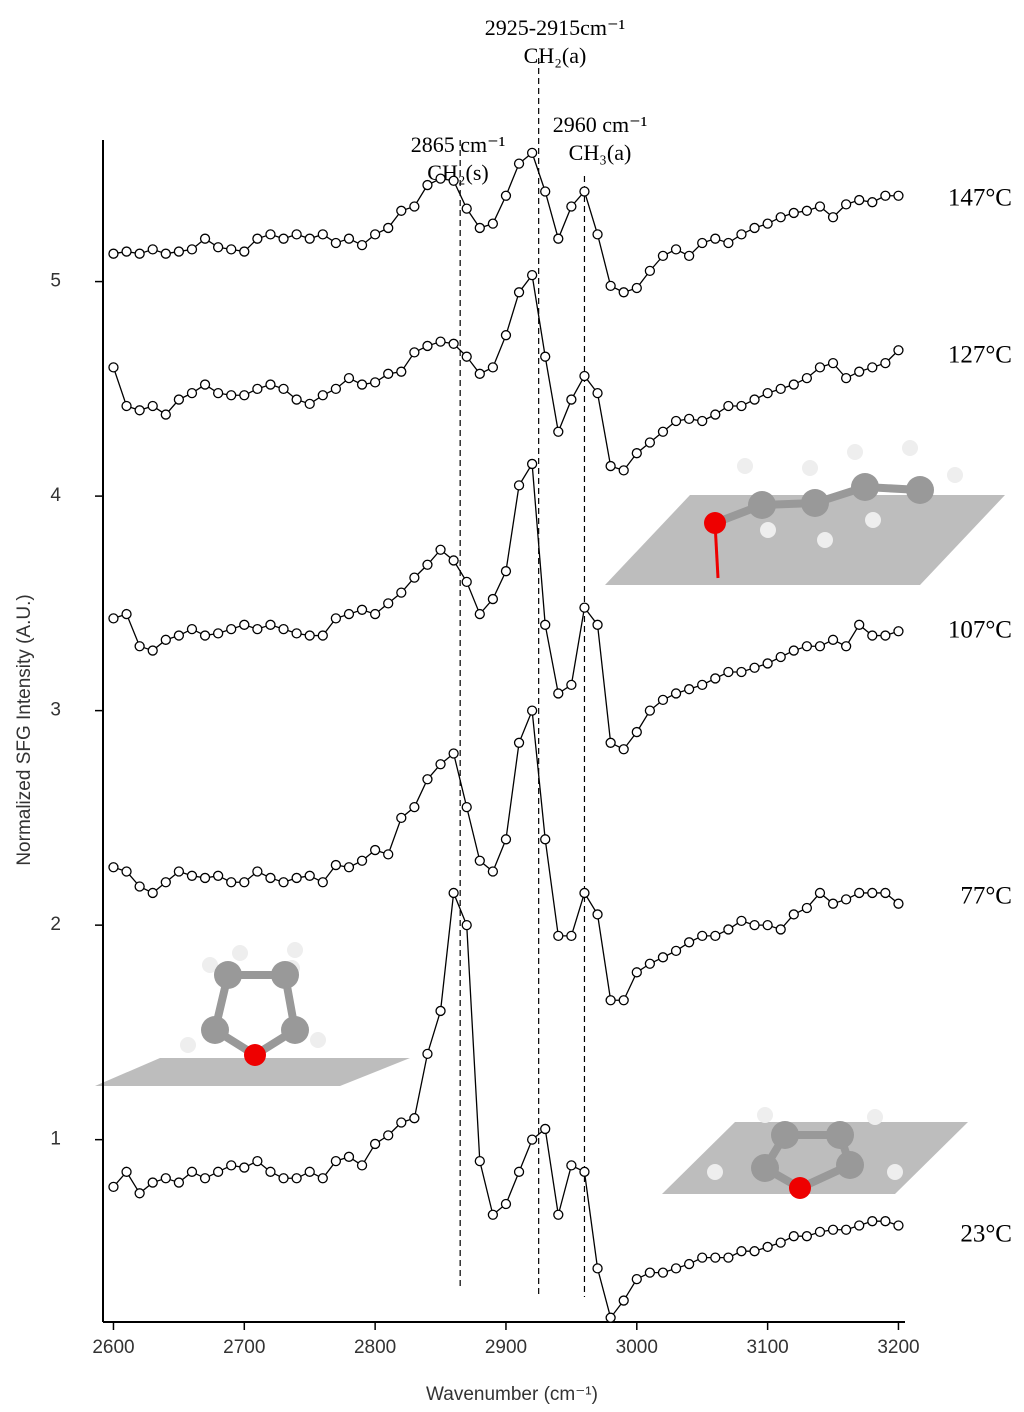  I want to click on x-tick-label: 2900, so click(506, 1347).